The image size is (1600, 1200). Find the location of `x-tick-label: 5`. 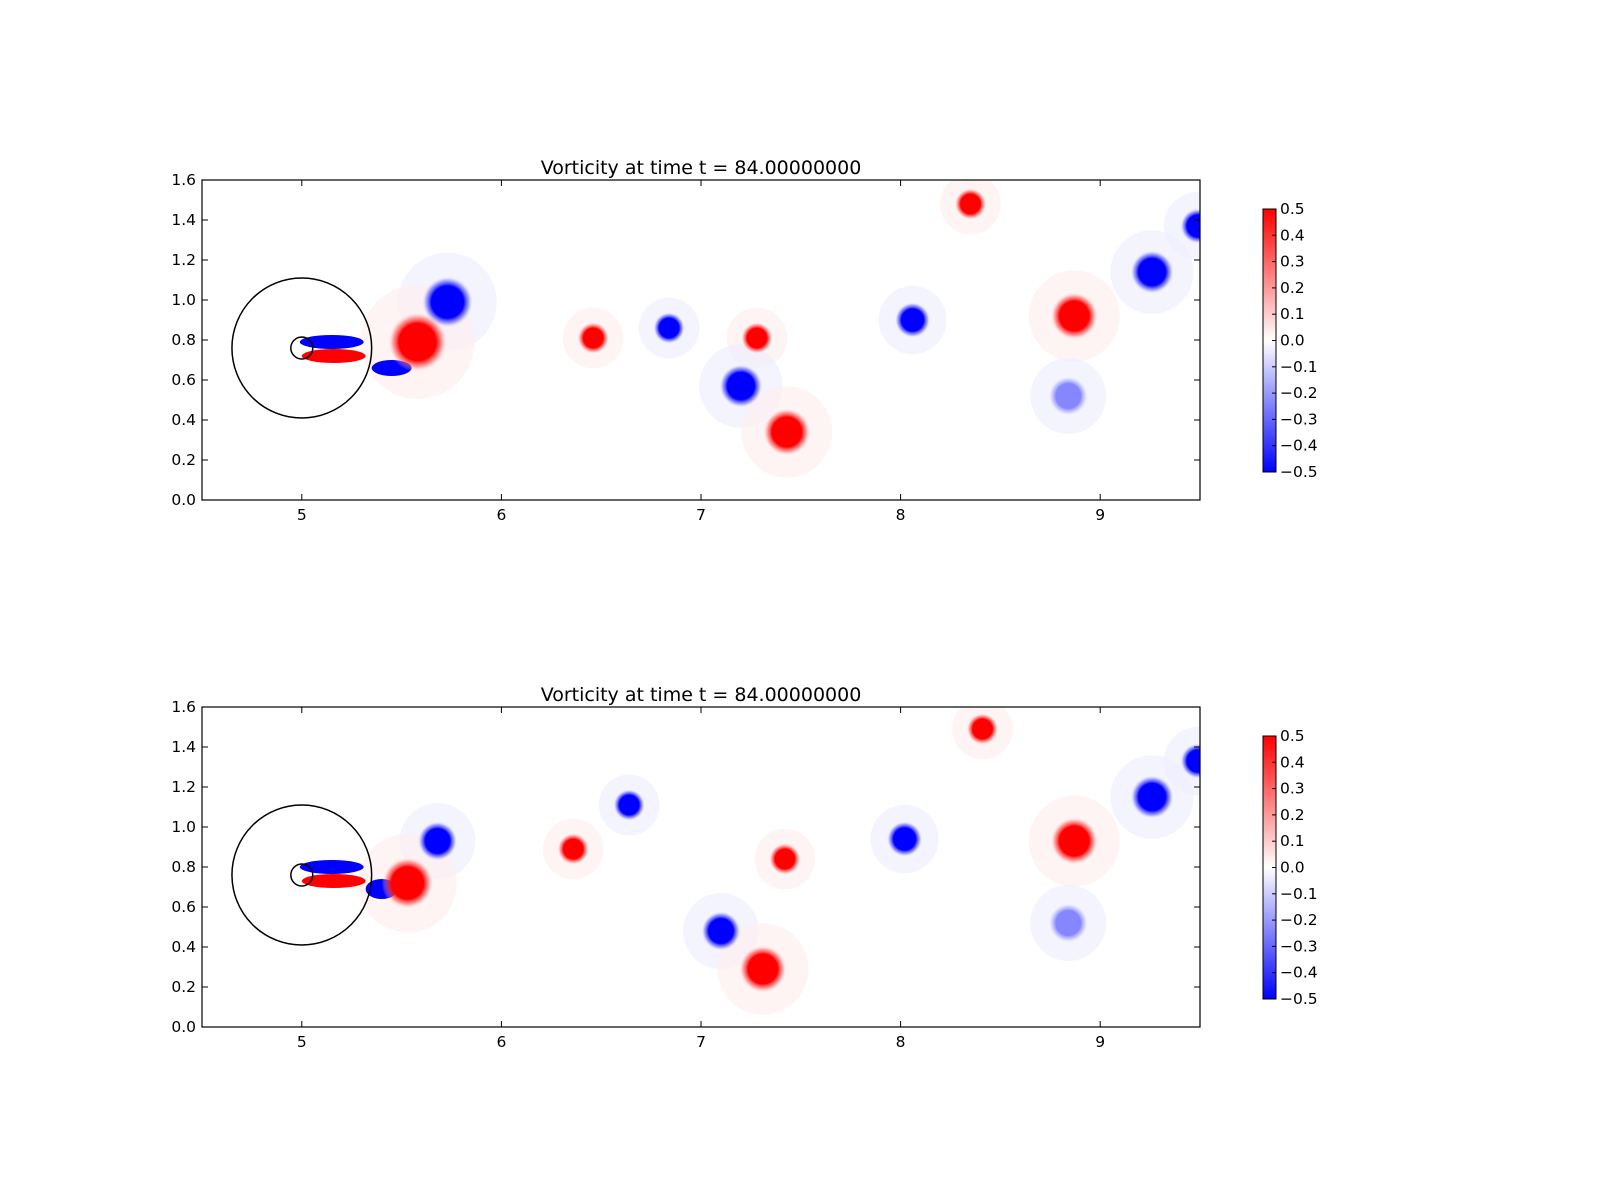

x-tick-label: 5 is located at coordinates (302, 515).